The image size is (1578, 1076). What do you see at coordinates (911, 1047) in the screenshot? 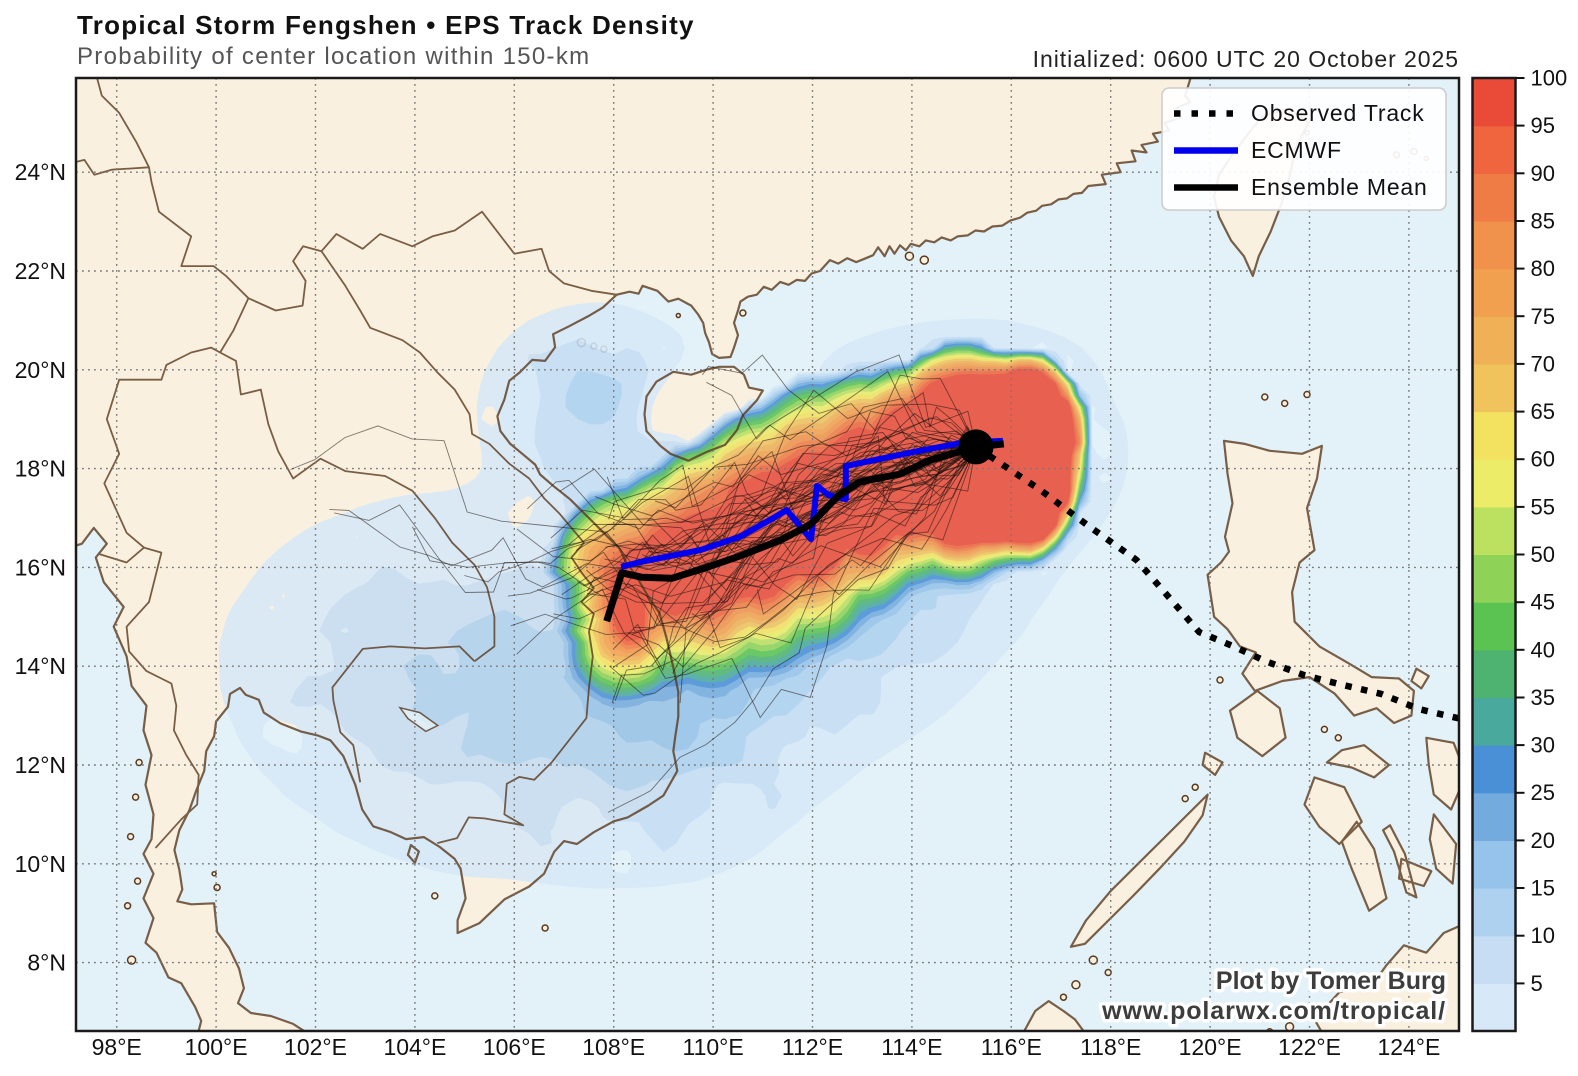
I see `svg-text: 114°E` at bounding box center [911, 1047].